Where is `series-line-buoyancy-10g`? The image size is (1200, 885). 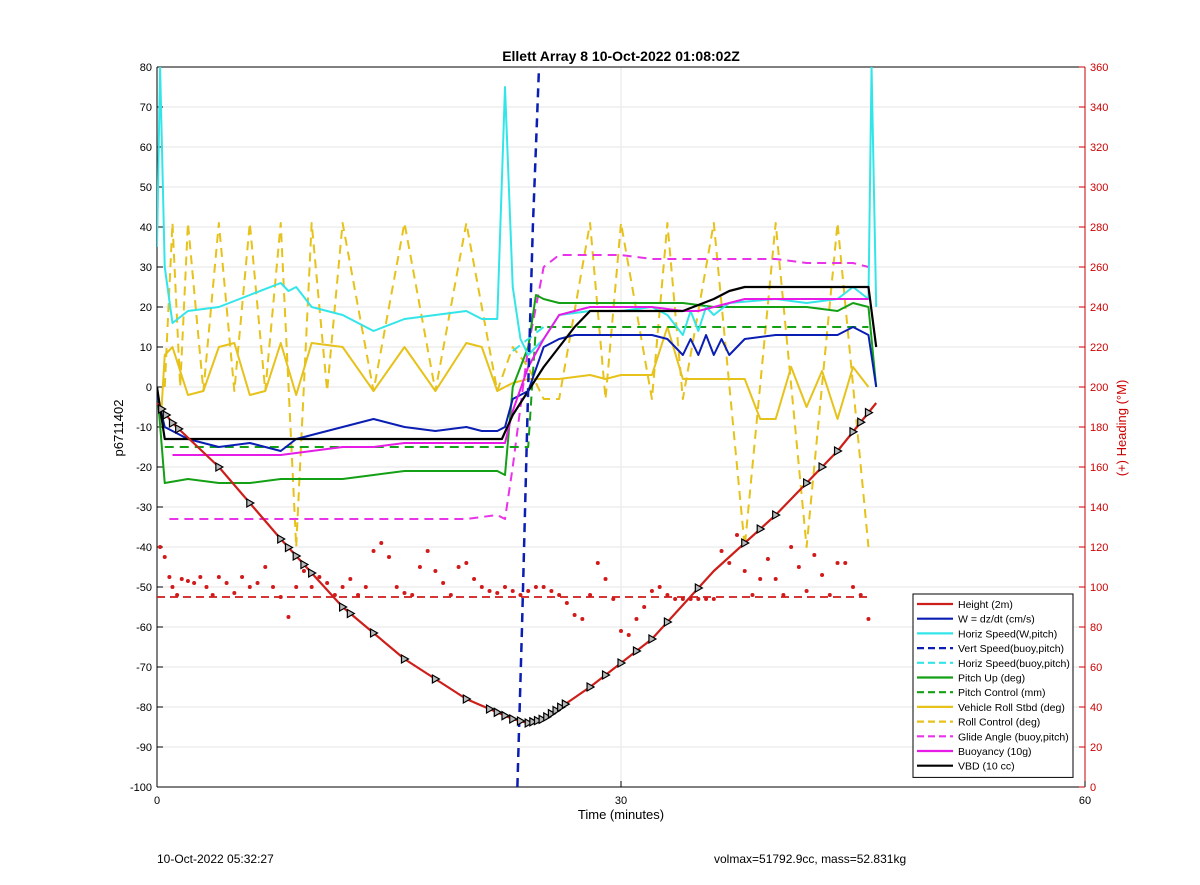 series-line-buoyancy-10g is located at coordinates (520, 377).